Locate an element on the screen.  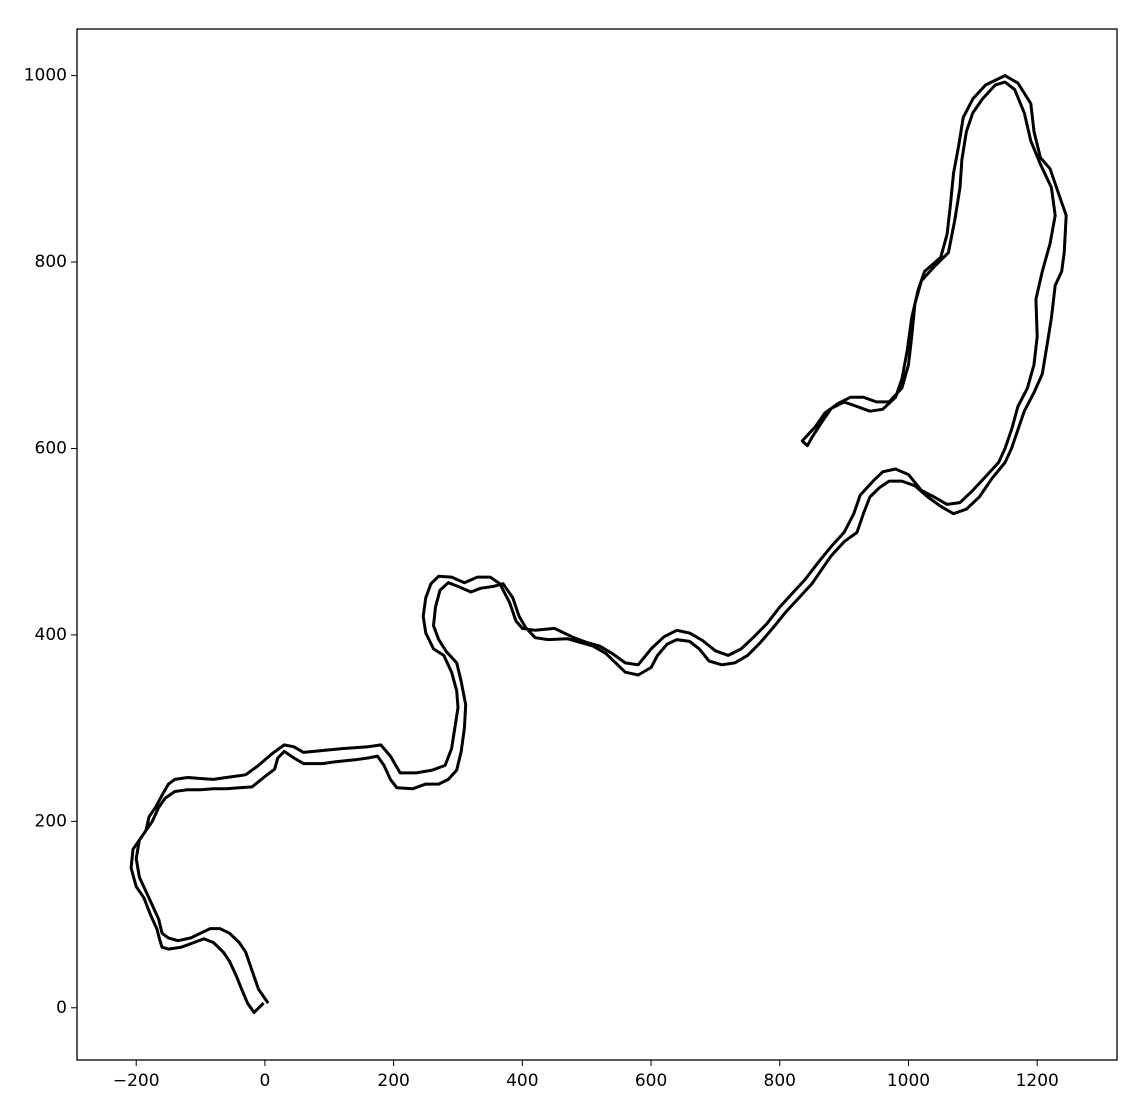
x-tick-label: −200 is located at coordinates (136, 1081).